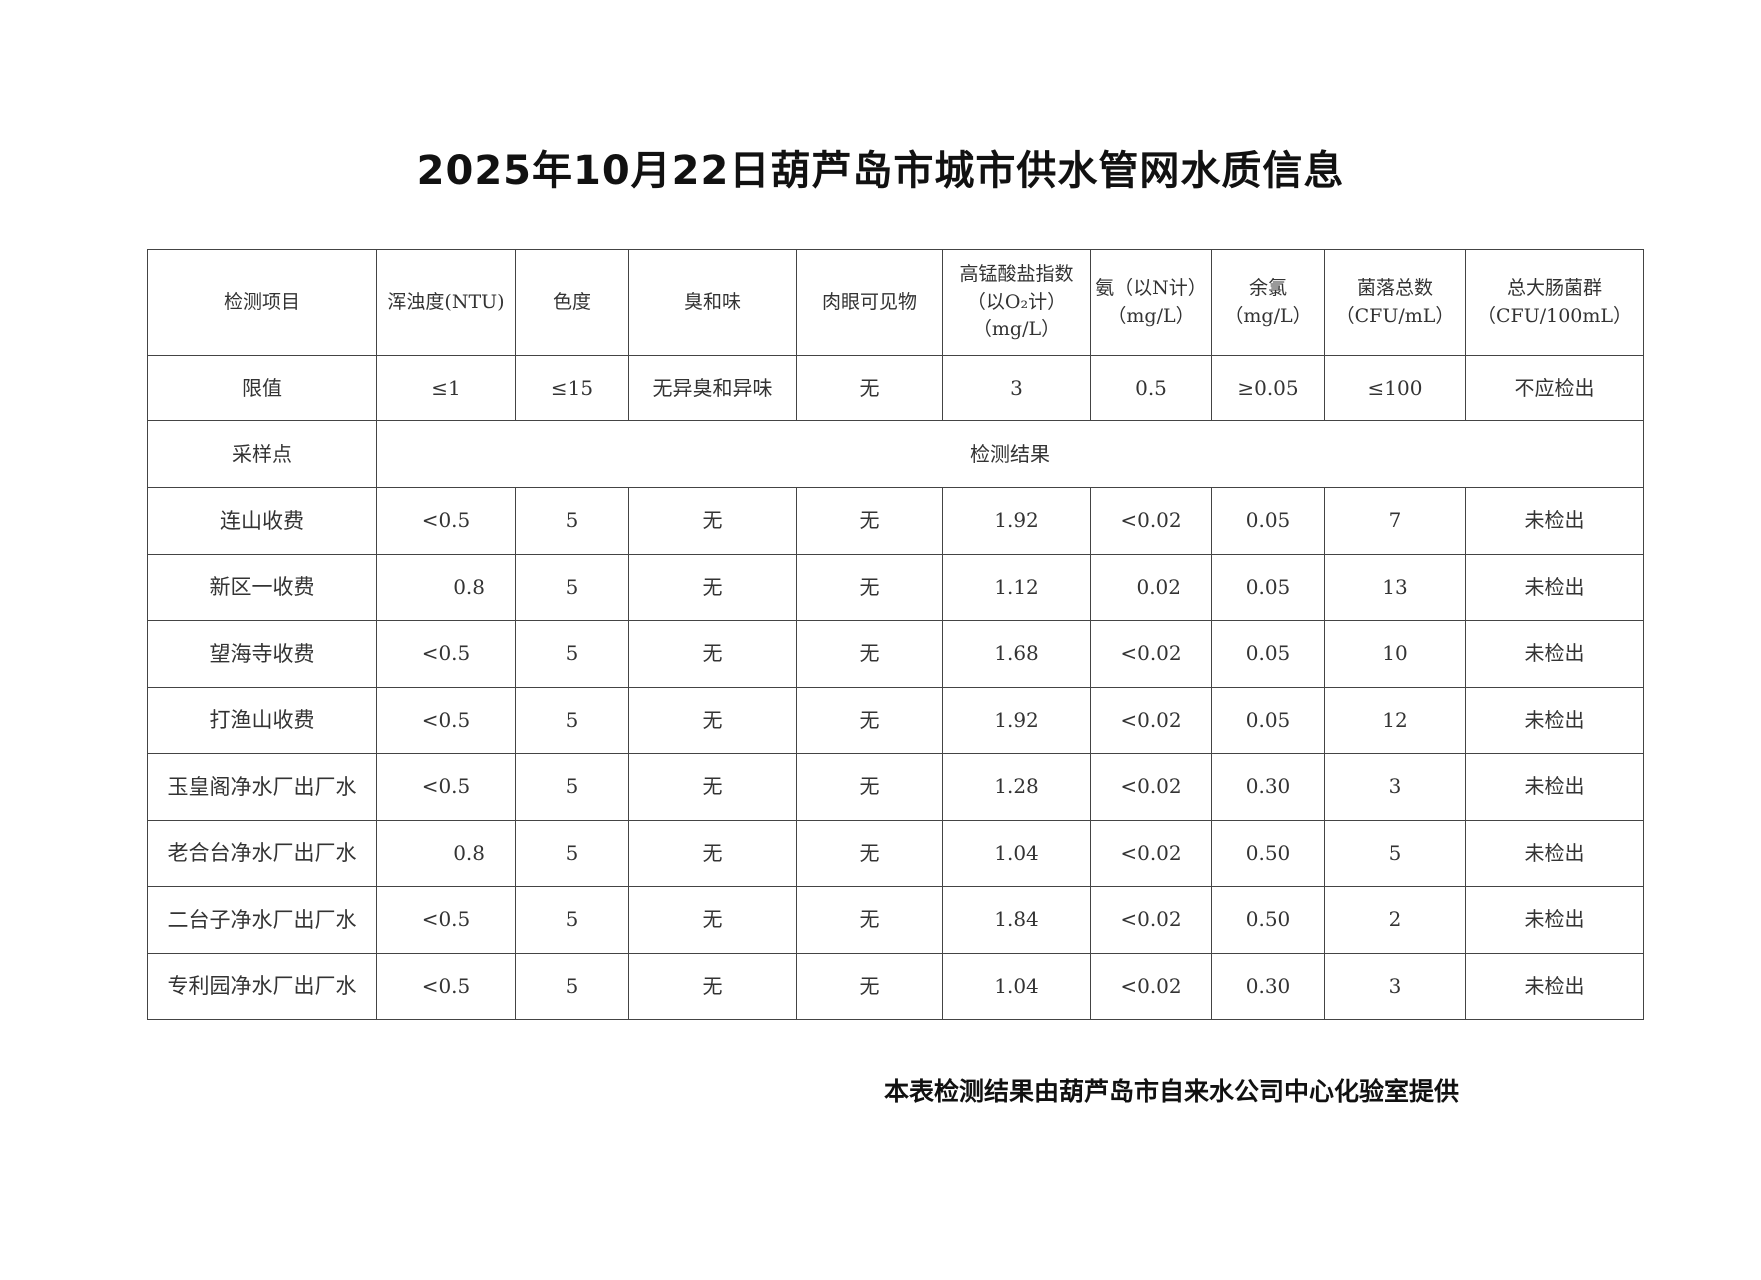  Describe the element at coordinates (262, 986) in the screenshot. I see `sample-site: 专利园净水厂出厂水` at that location.